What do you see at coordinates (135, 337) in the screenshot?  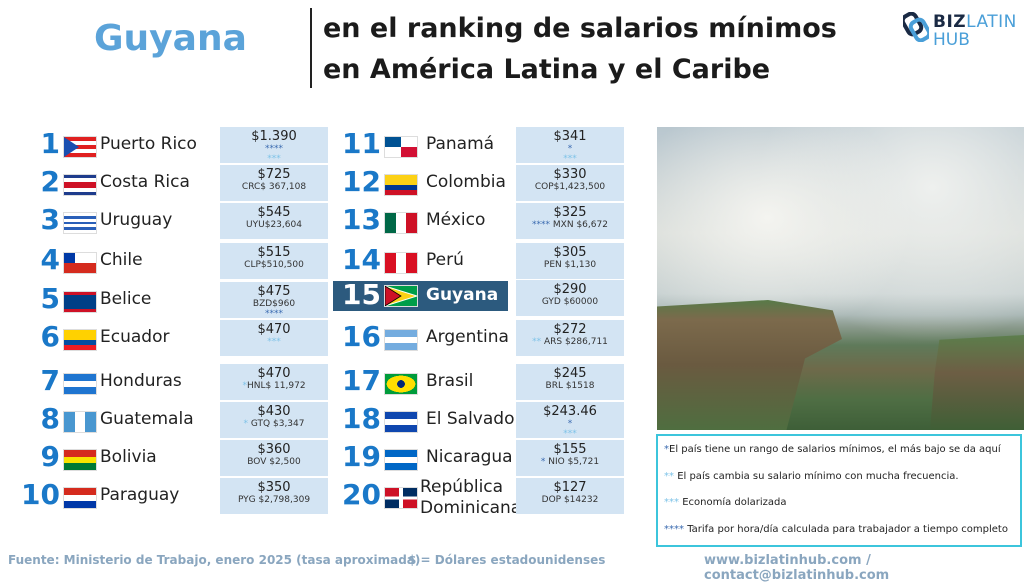 I see `country-name: Ecuador` at bounding box center [135, 337].